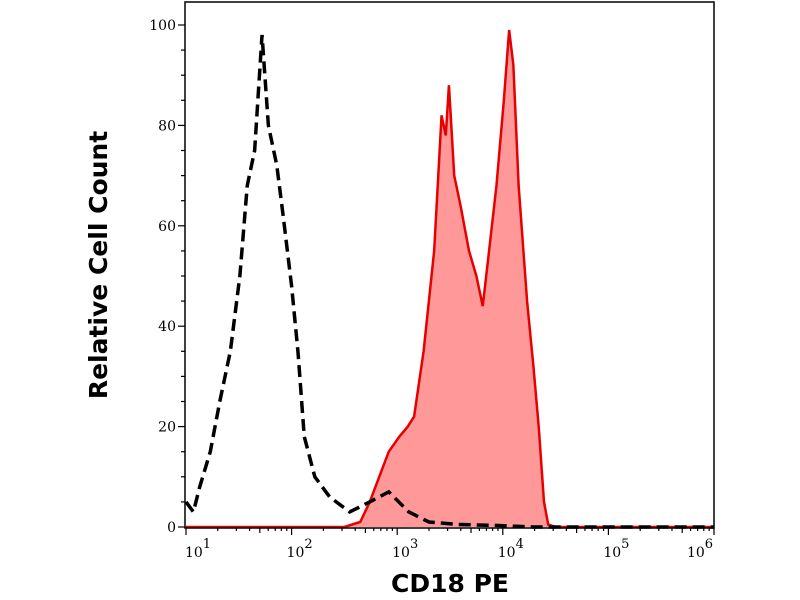  I want to click on x-tick-label: 10⁶, so click(700, 549).